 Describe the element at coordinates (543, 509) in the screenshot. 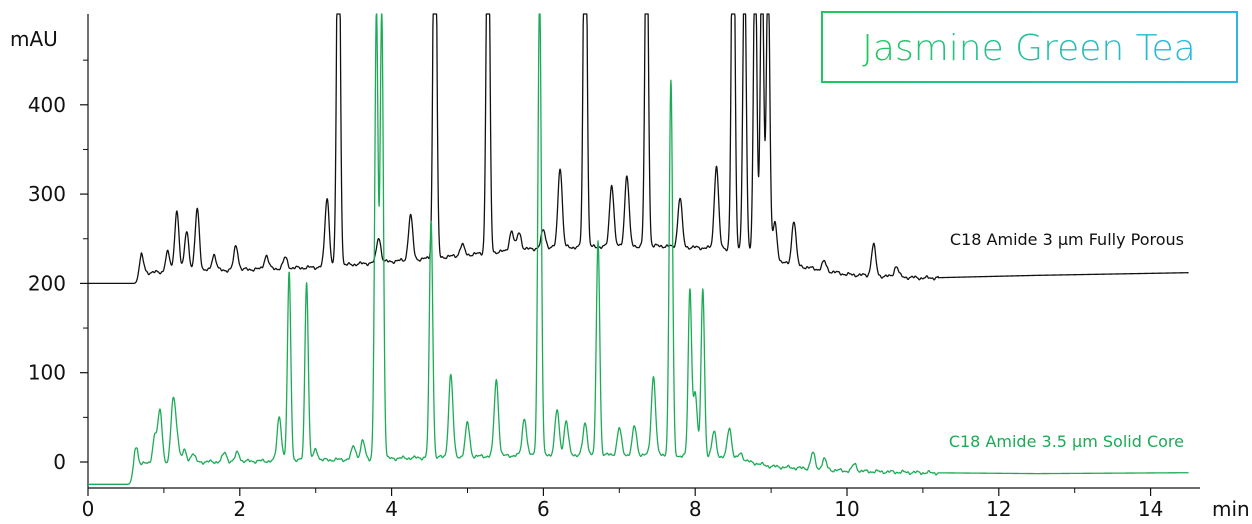

I see `x-tick-label: 6` at that location.